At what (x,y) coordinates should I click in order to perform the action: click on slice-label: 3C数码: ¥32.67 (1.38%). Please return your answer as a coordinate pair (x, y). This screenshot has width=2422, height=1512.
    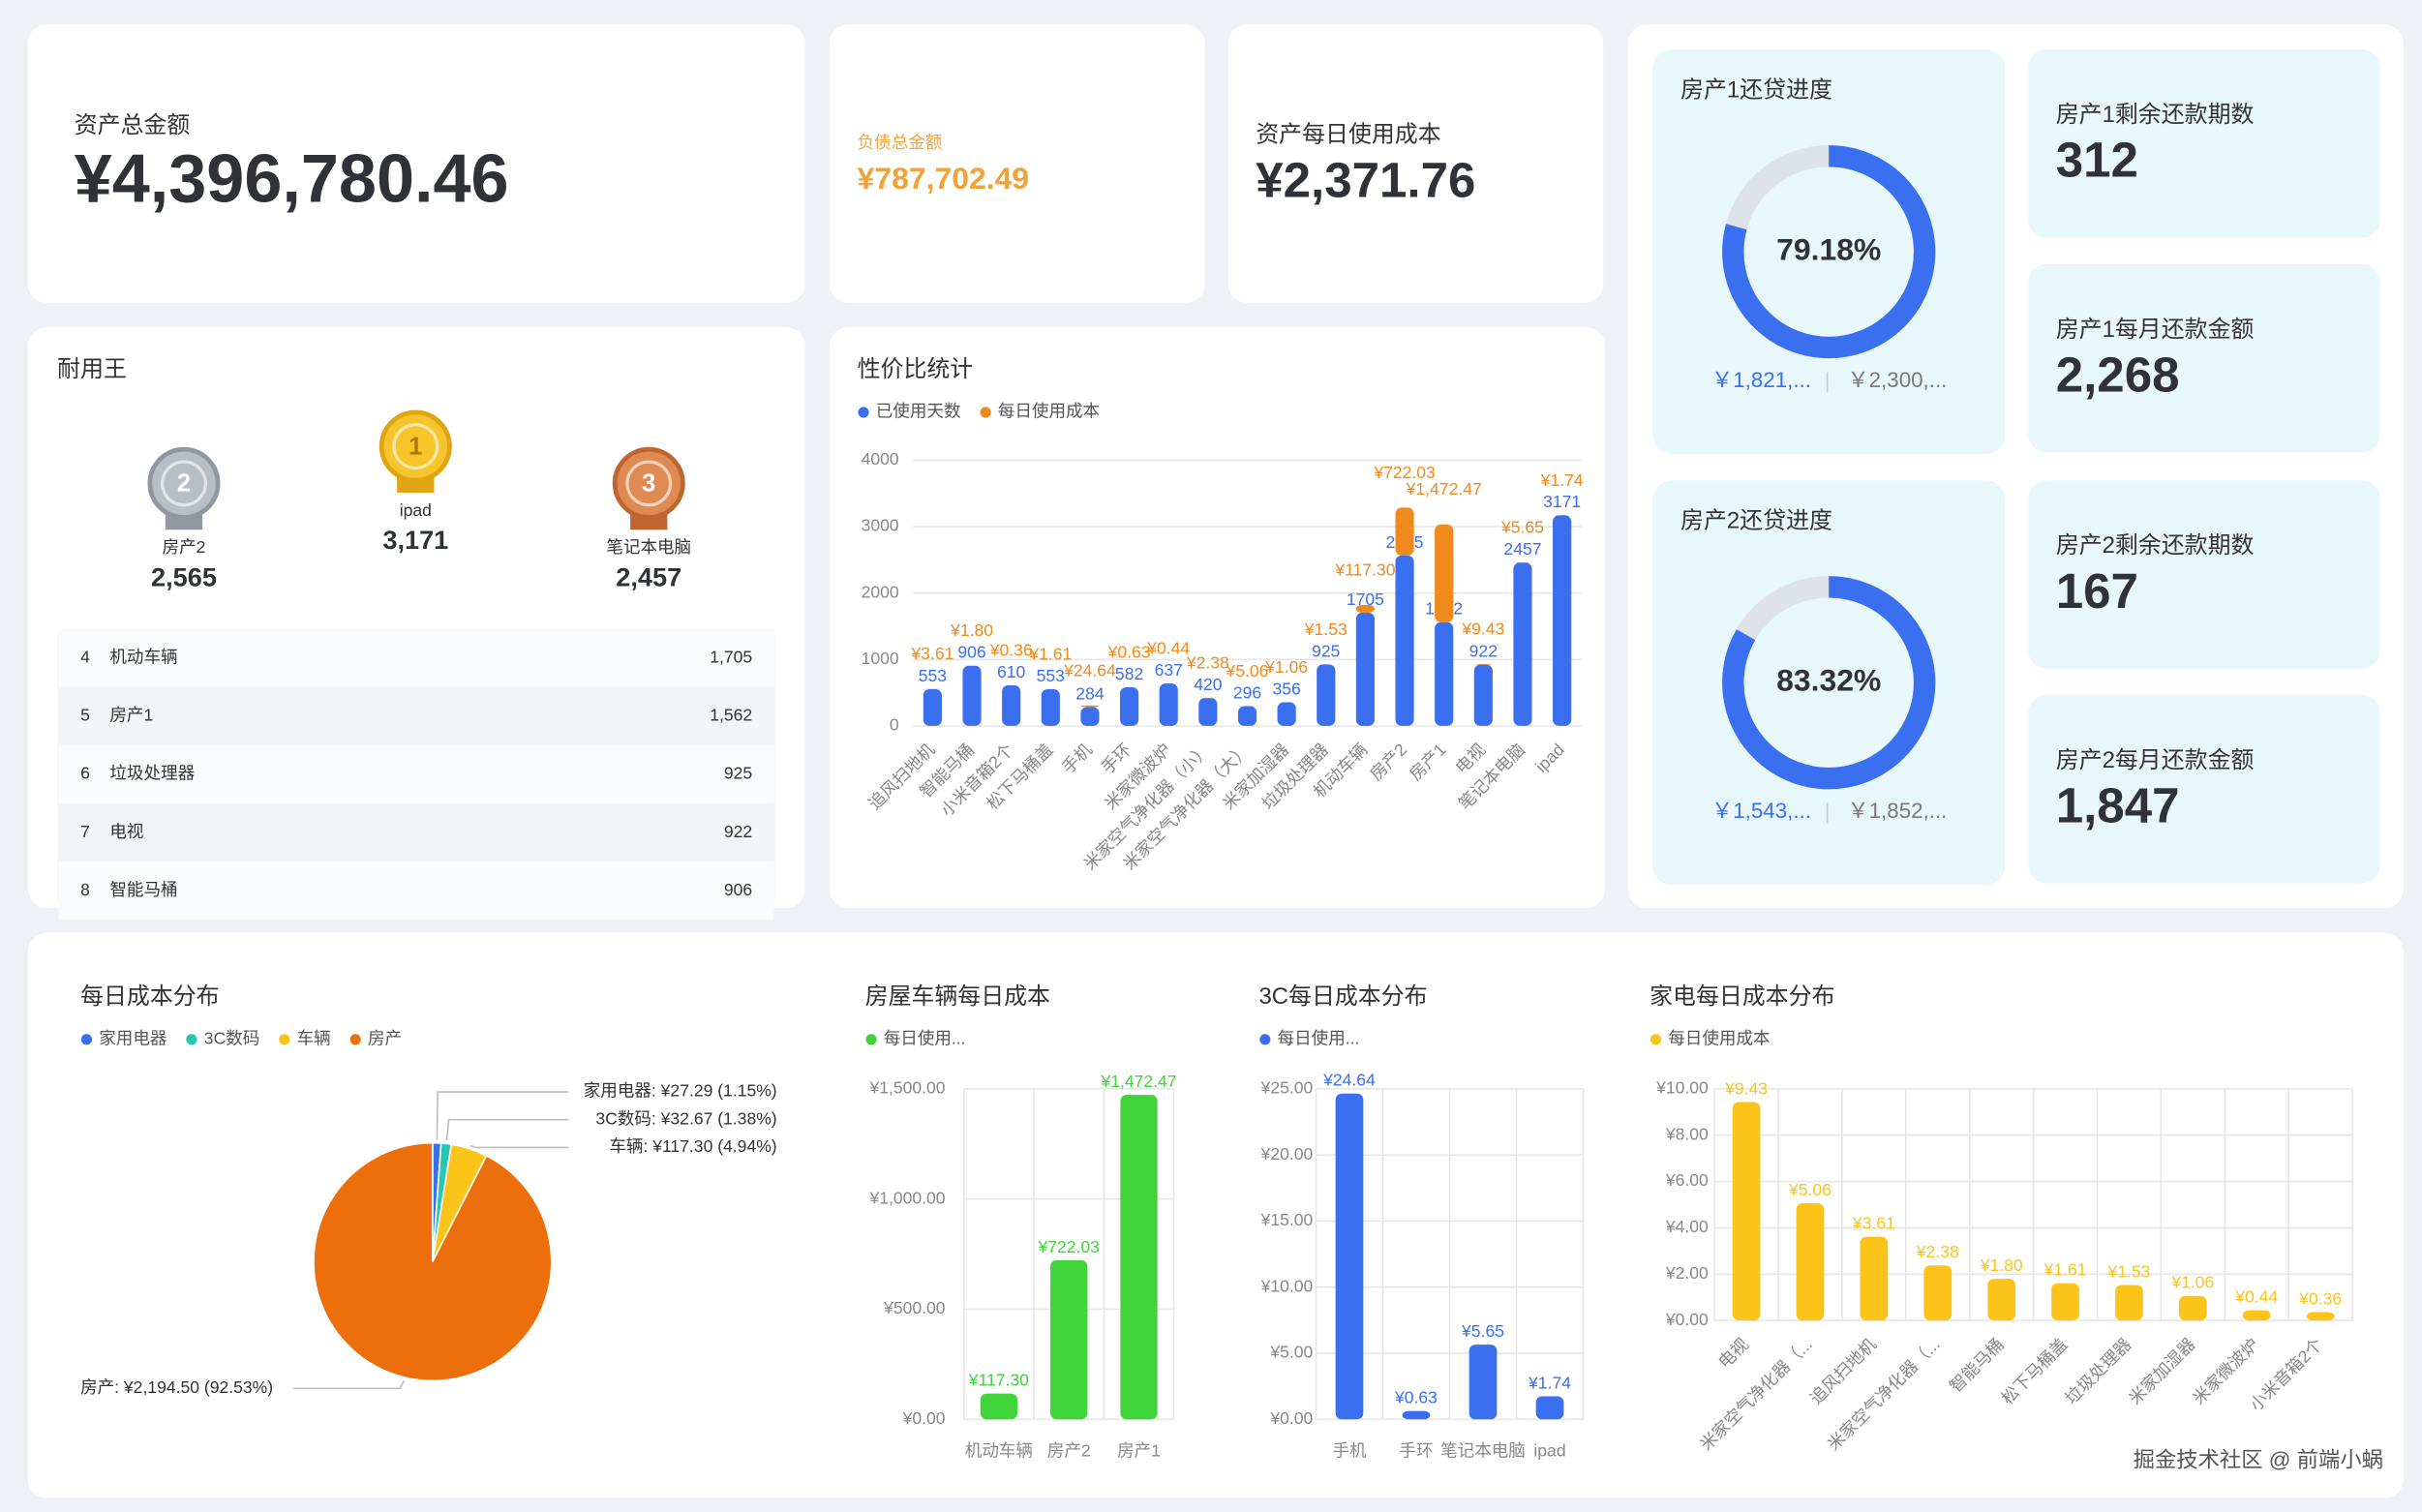
    Looking at the image, I should click on (685, 1118).